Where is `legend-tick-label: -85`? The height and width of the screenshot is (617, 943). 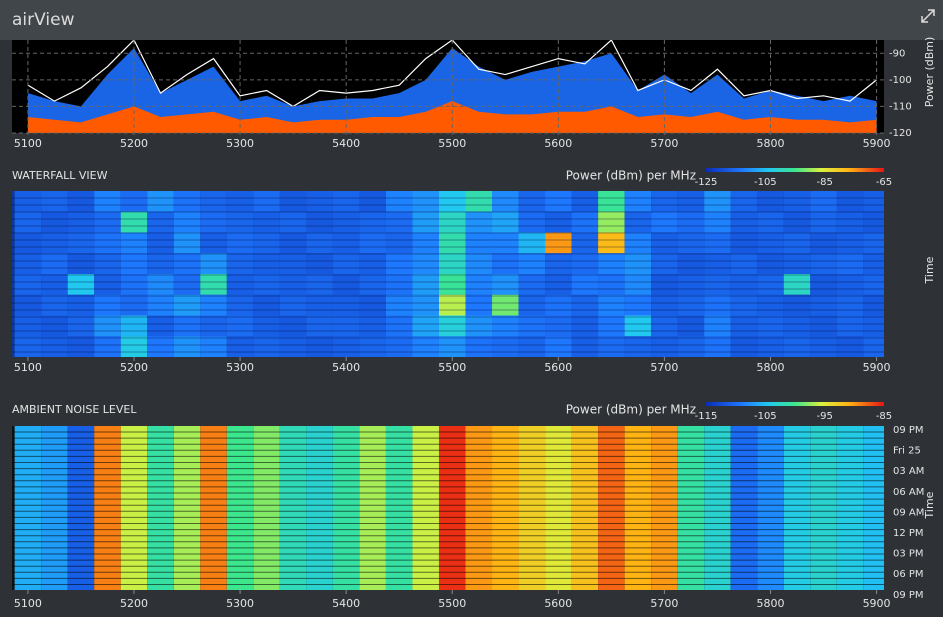
legend-tick-label: -85 is located at coordinates (824, 182).